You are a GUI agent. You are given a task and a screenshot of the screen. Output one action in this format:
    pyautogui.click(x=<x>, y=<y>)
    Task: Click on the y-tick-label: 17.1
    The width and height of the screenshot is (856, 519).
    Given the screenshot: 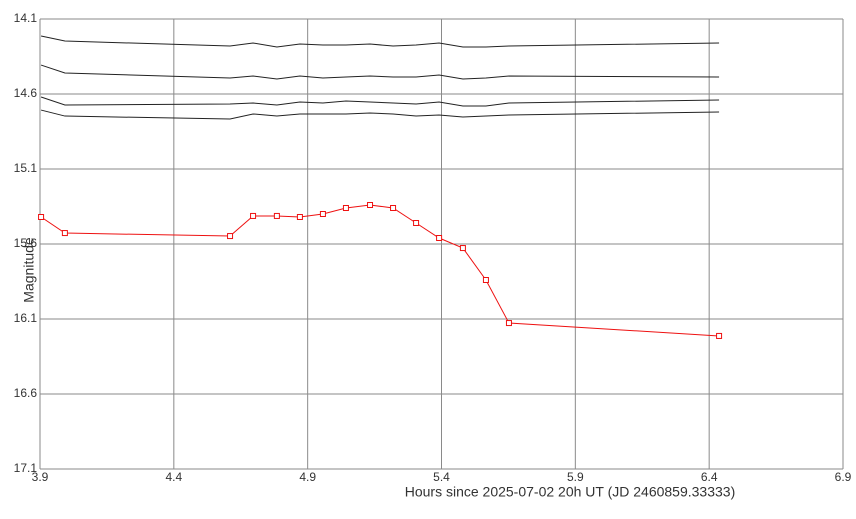 What is the action you would take?
    pyautogui.click(x=26, y=468)
    